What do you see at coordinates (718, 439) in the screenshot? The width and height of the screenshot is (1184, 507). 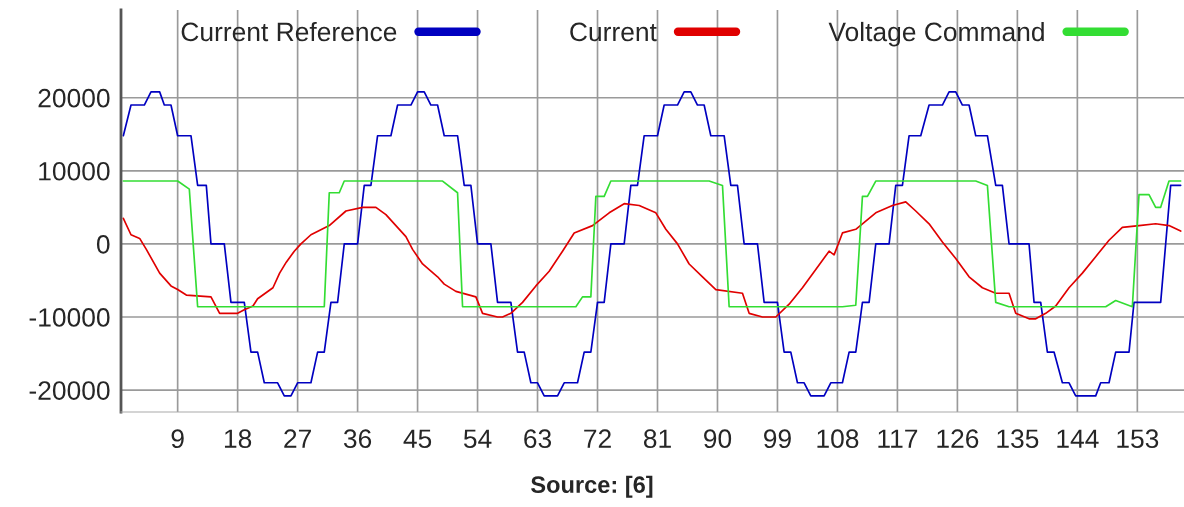 I see `x-tick-label: 90` at bounding box center [718, 439].